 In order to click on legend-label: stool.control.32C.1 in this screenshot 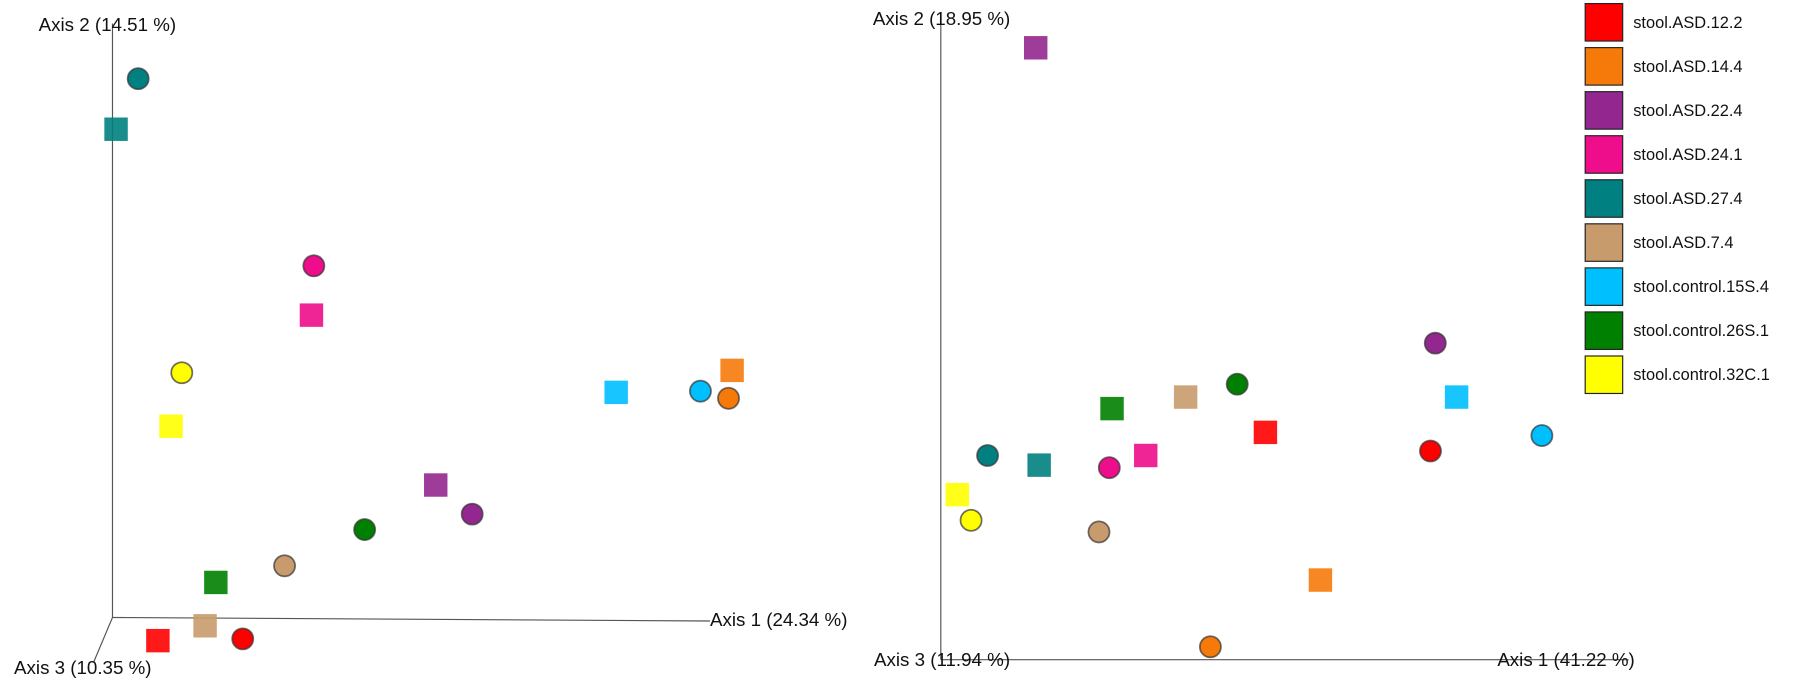, I will do `click(1701, 375)`.